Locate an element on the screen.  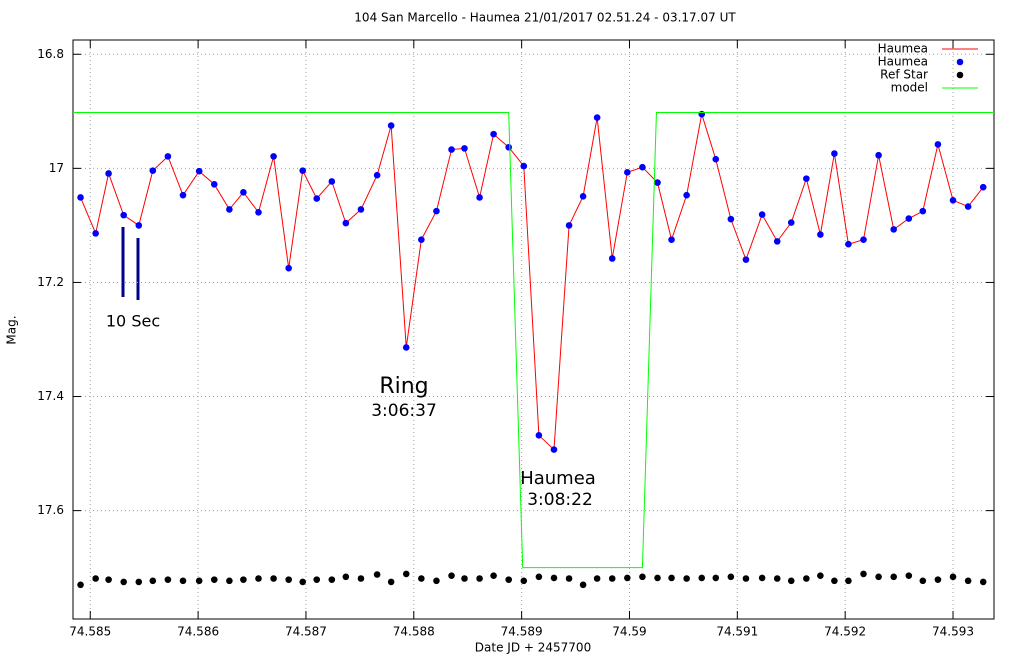
legend-label: Haumea is located at coordinates (903, 62).